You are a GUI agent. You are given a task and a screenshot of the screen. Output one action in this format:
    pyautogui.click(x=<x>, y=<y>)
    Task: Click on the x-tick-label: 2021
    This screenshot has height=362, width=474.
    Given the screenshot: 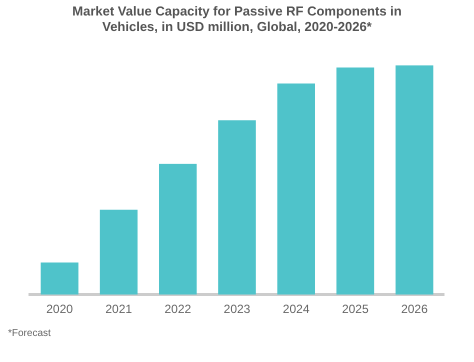 What is the action you would take?
    pyautogui.click(x=118, y=309)
    